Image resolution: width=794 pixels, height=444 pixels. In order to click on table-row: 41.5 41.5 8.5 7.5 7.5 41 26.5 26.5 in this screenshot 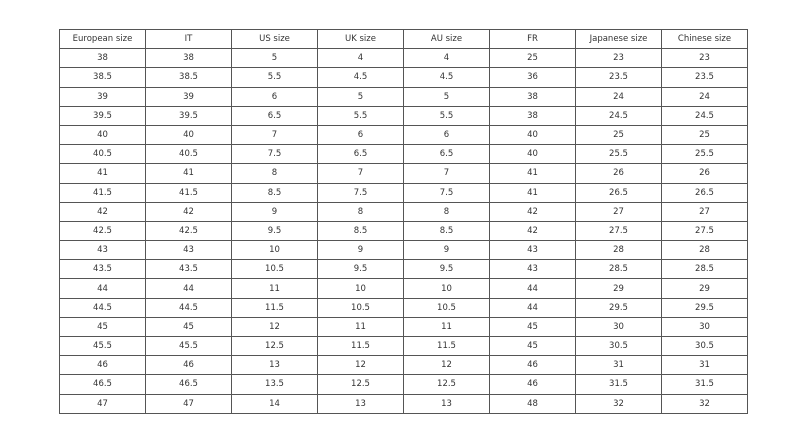, I will do `click(403, 192)`.